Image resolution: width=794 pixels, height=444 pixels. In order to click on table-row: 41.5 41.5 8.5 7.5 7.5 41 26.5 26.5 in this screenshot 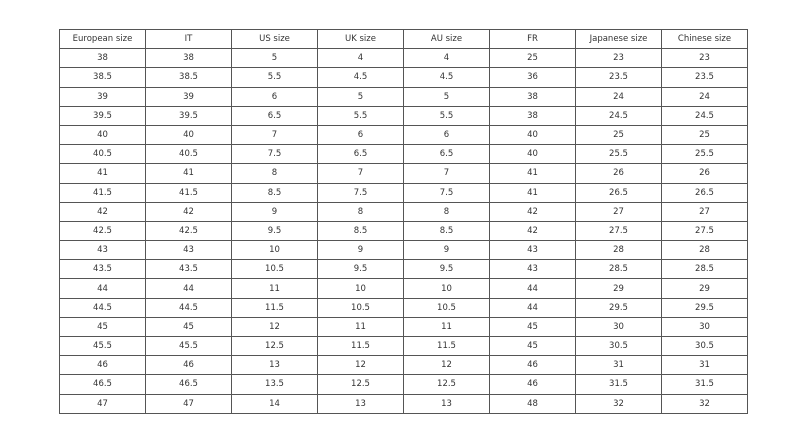, I will do `click(403, 192)`.